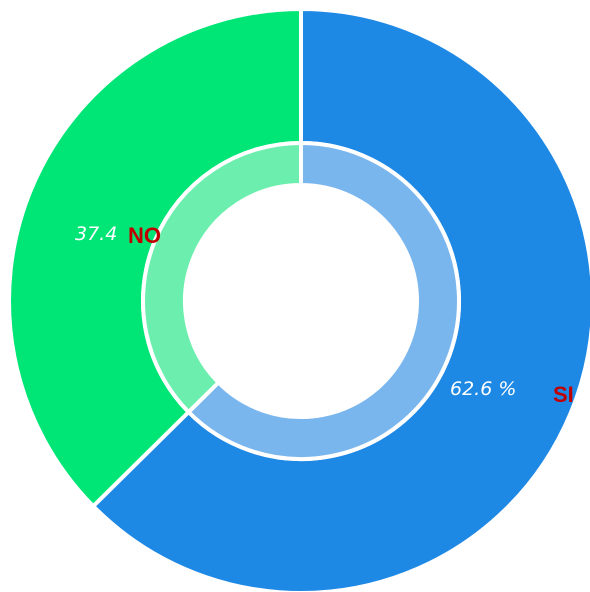  Describe the element at coordinates (222, 277) in the screenshot. I see `slice-inner-ring-no` at that location.